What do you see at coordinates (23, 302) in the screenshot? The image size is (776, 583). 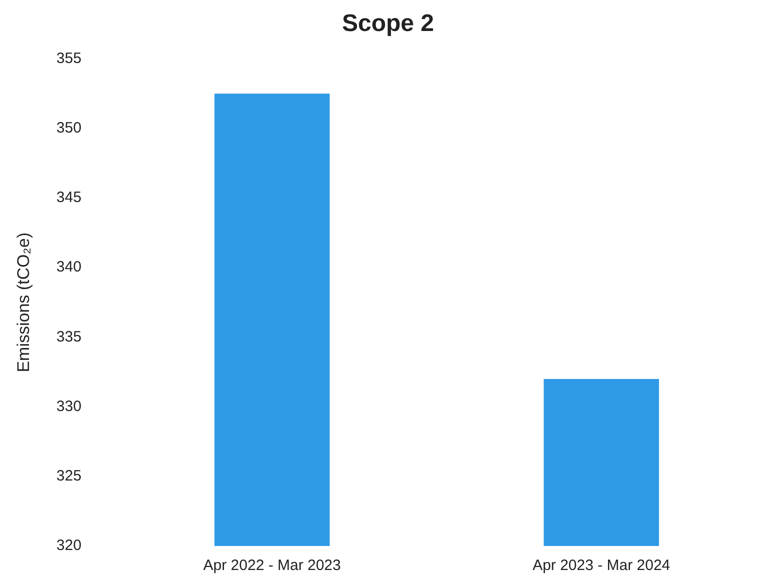 I see `y-axis-title: Emissions (tCO₂e)` at bounding box center [23, 302].